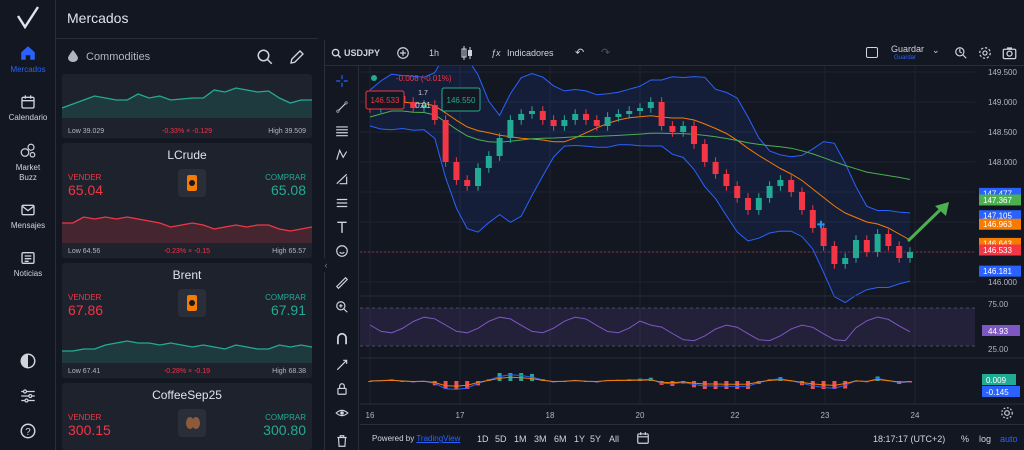 The width and height of the screenshot is (1024, 450). What do you see at coordinates (640, 145) in the screenshot?
I see `moving-average-green` at bounding box center [640, 145].